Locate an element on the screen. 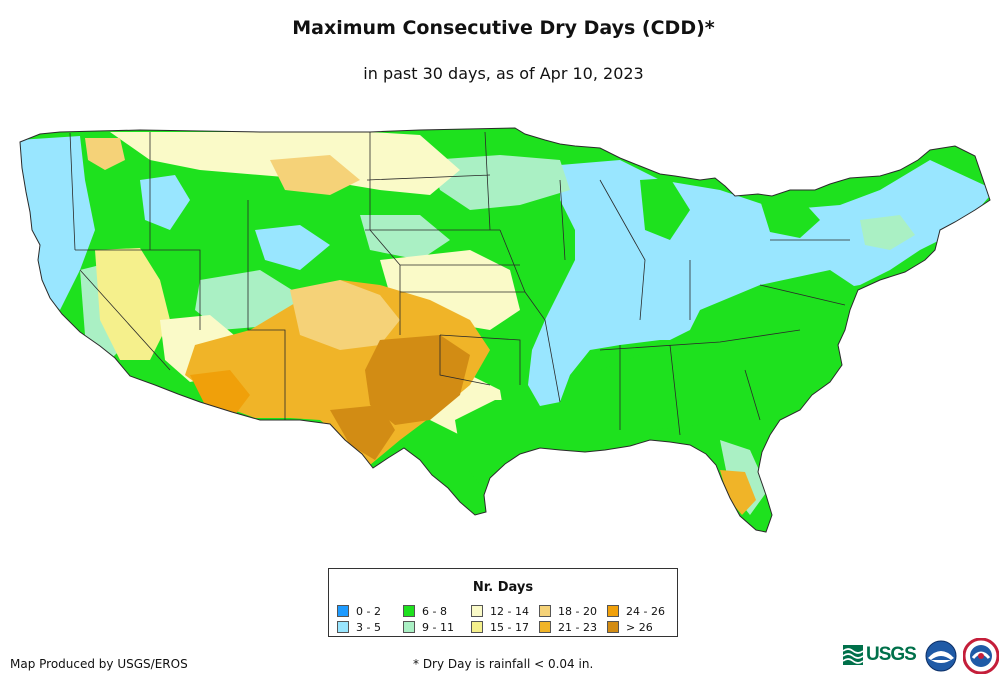 The image size is (1007, 691). legend-label: 24 - 26 is located at coordinates (645, 611).